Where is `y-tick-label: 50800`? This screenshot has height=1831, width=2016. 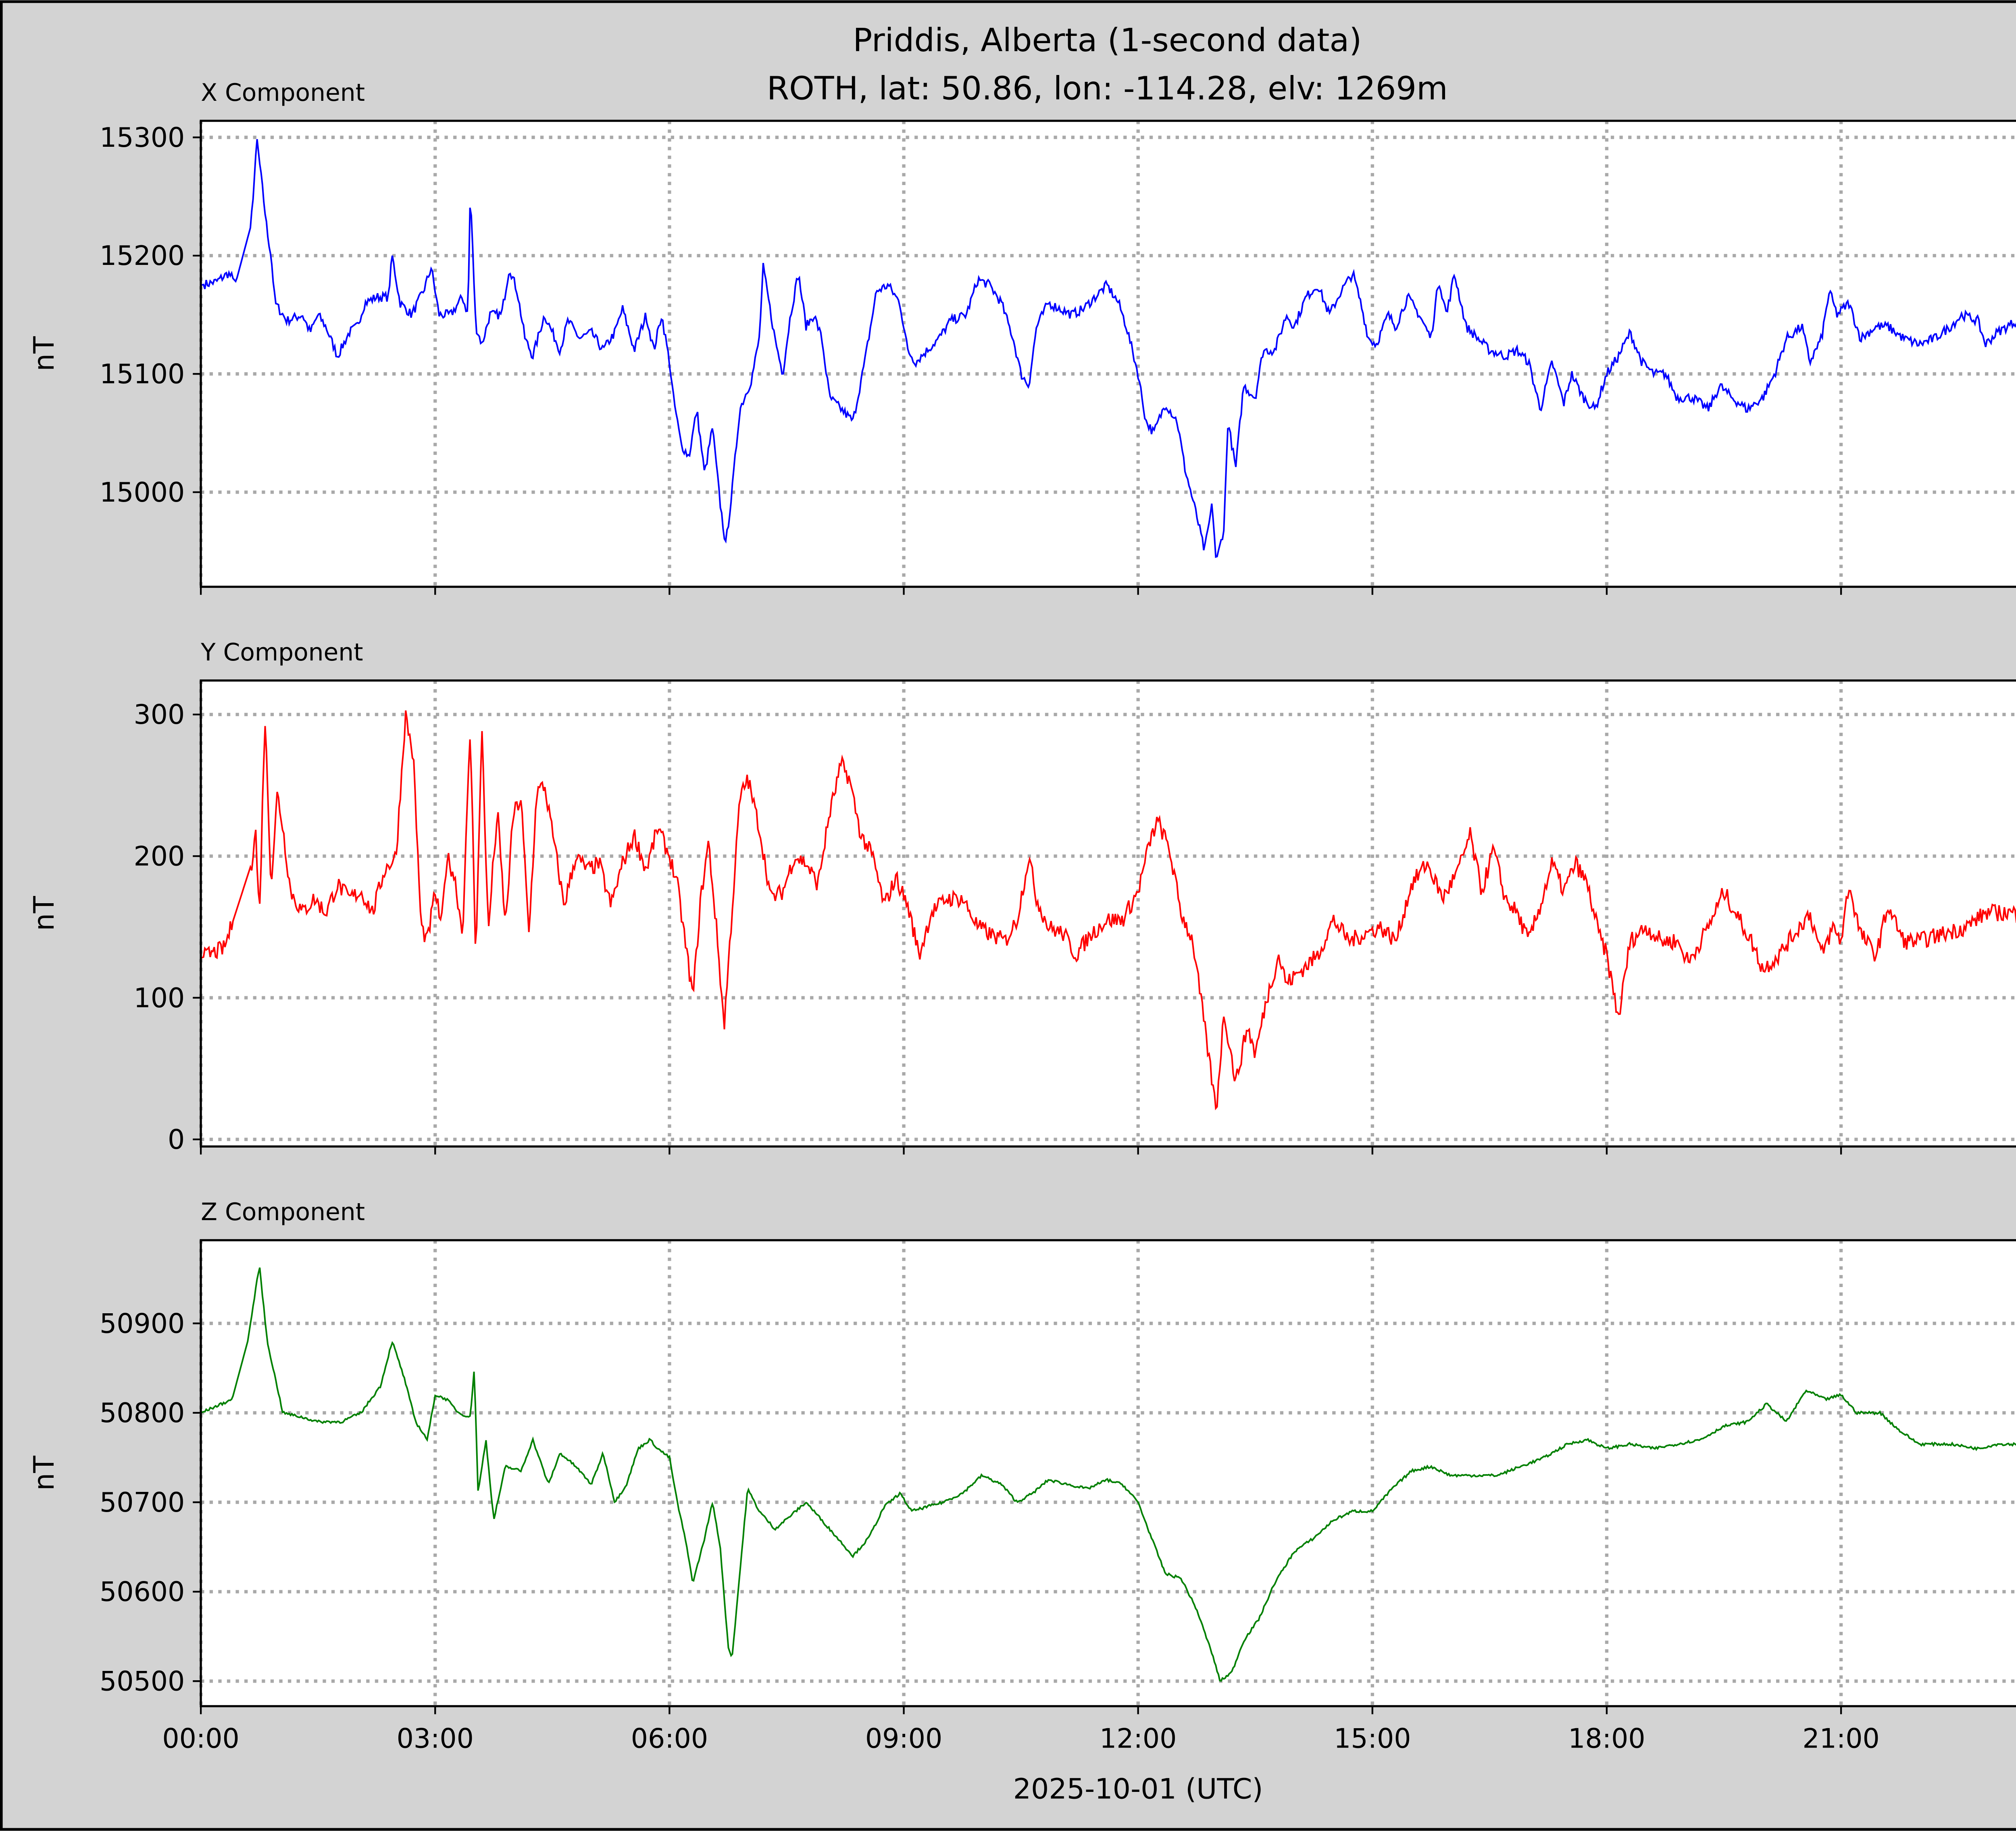
y-tick-label: 50800 is located at coordinates (142, 1413).